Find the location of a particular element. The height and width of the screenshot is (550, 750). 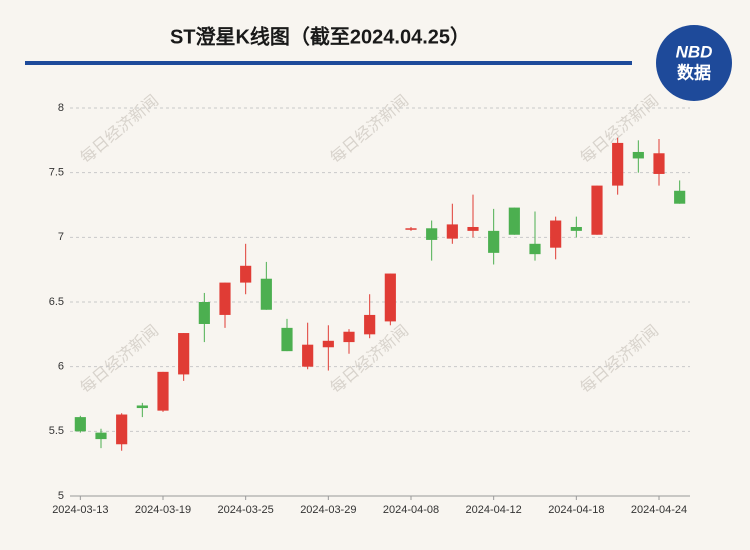

y-tick-label: 7 is located at coordinates (61, 237).